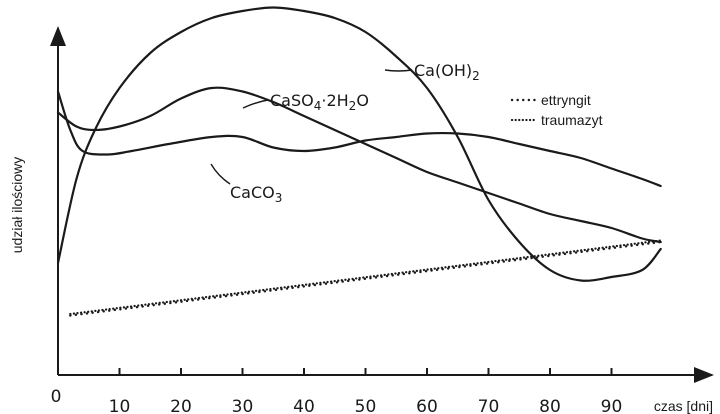 The width and height of the screenshot is (720, 414). Describe the element at coordinates (476, 76) in the screenshot. I see `caoh2-label-sub: 2` at that location.